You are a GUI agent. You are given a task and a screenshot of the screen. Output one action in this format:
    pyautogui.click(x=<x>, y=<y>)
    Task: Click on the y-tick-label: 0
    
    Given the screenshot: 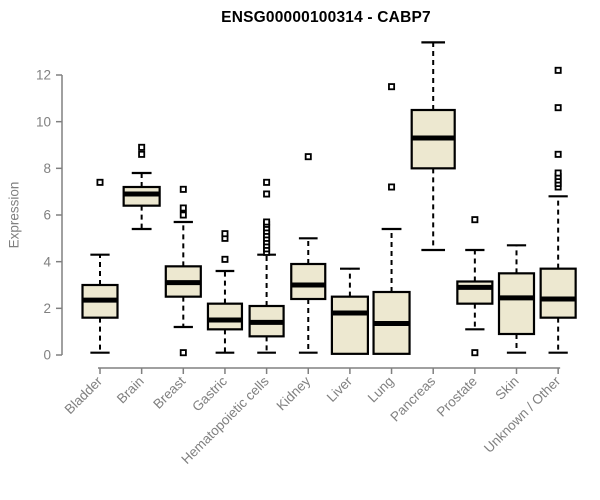 What is the action you would take?
    pyautogui.click(x=47, y=355)
    